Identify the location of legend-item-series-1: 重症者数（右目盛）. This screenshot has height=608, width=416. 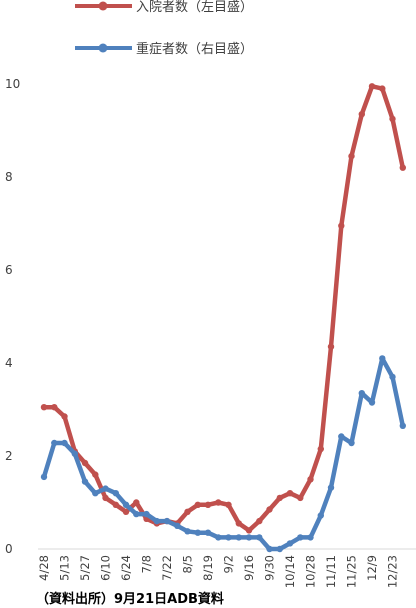
(164, 49).